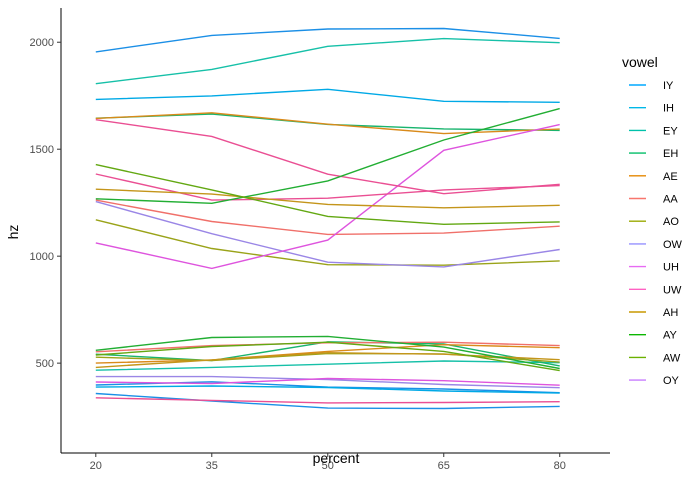  I want to click on legend-title: vowel, so click(640, 62).